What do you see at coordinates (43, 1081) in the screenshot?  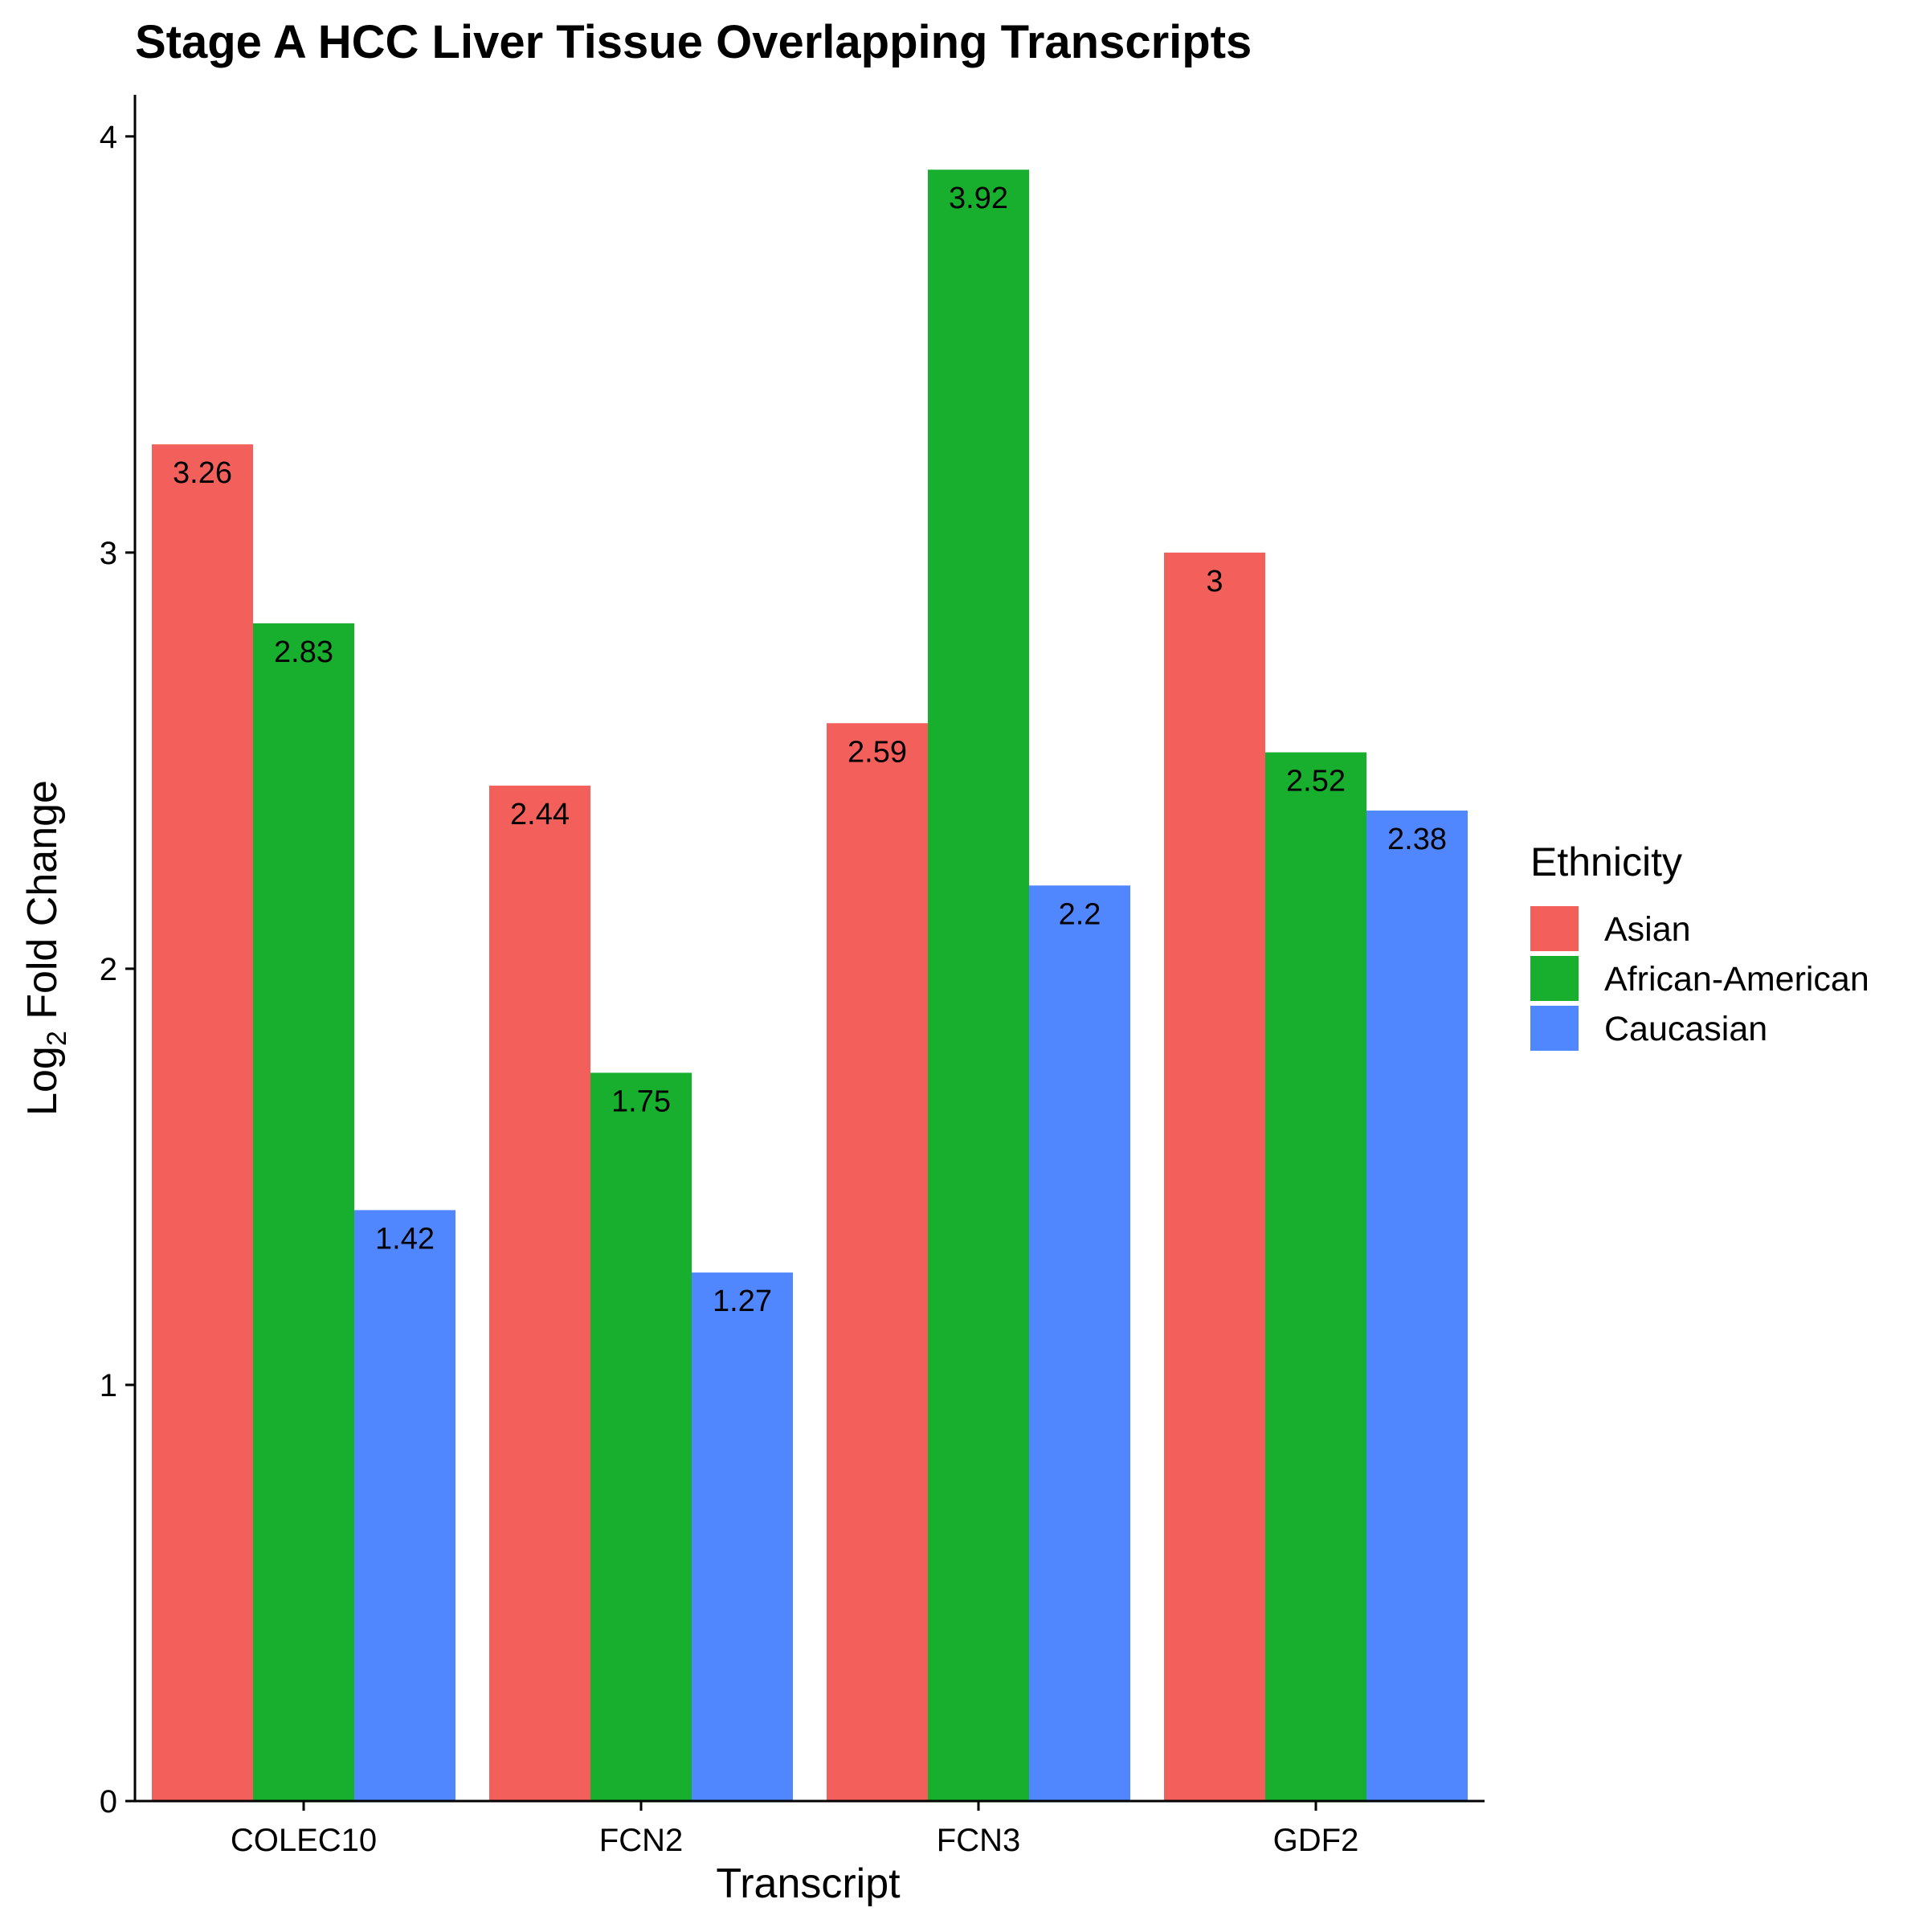 I see `y-axis-title-main: Log` at bounding box center [43, 1081].